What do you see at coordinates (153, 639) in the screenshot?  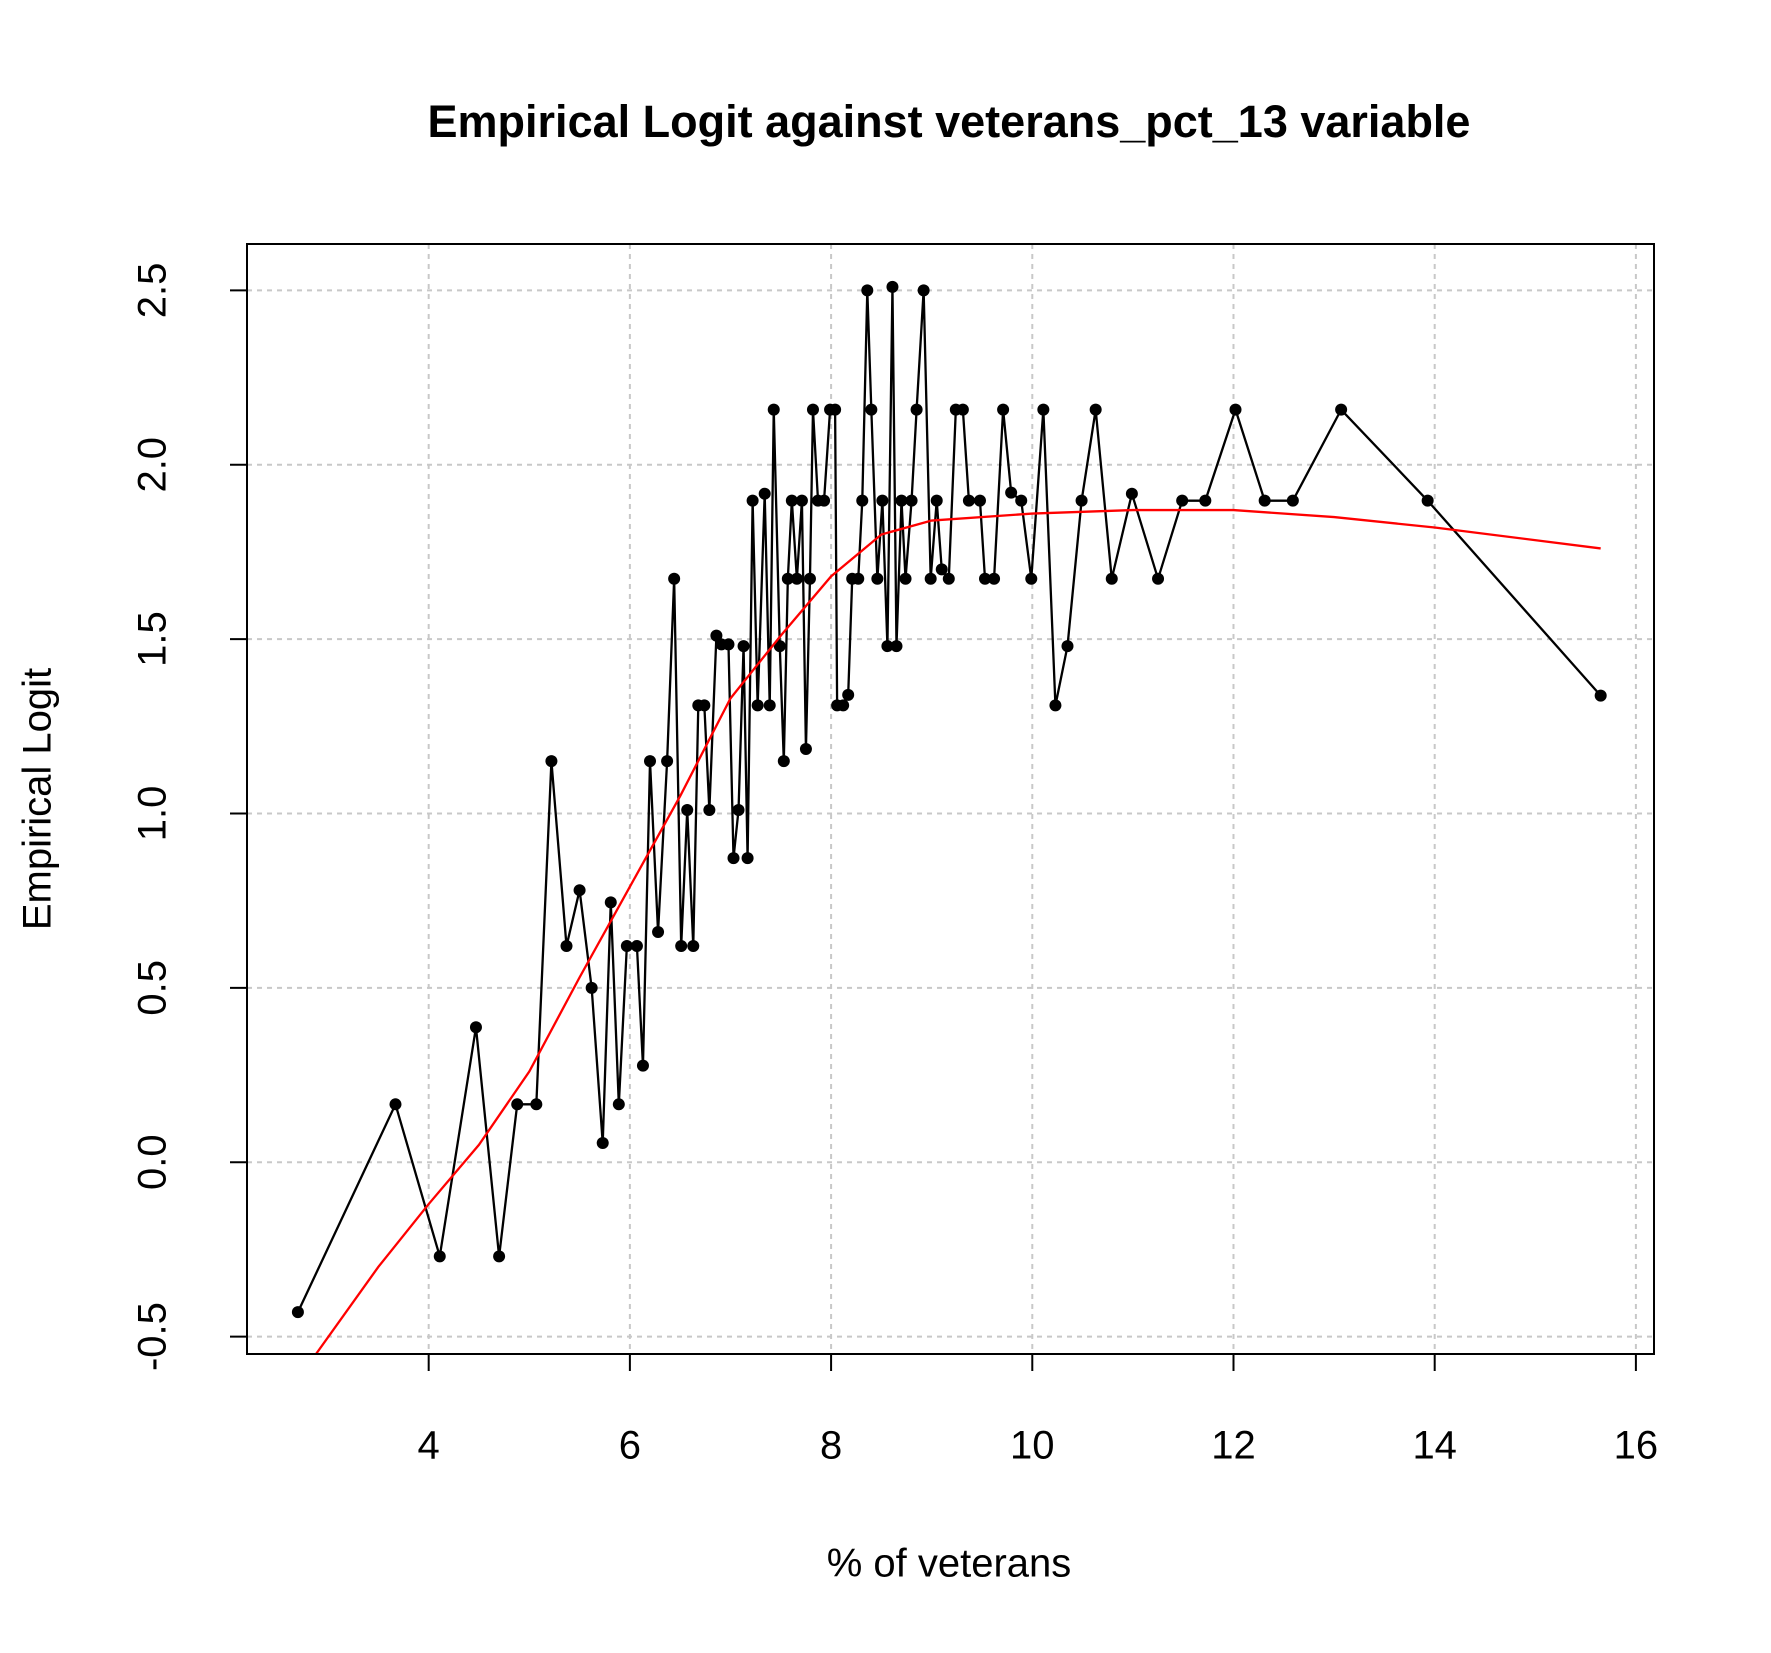 I see `y-tick-label: 1.5` at bounding box center [153, 639].